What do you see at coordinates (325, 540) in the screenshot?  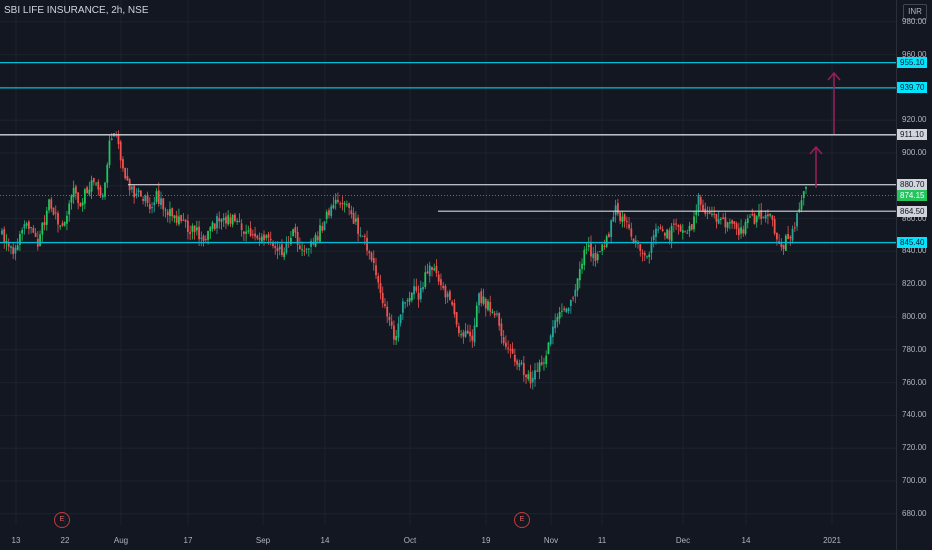 I see `time-tick-label: 14` at bounding box center [325, 540].